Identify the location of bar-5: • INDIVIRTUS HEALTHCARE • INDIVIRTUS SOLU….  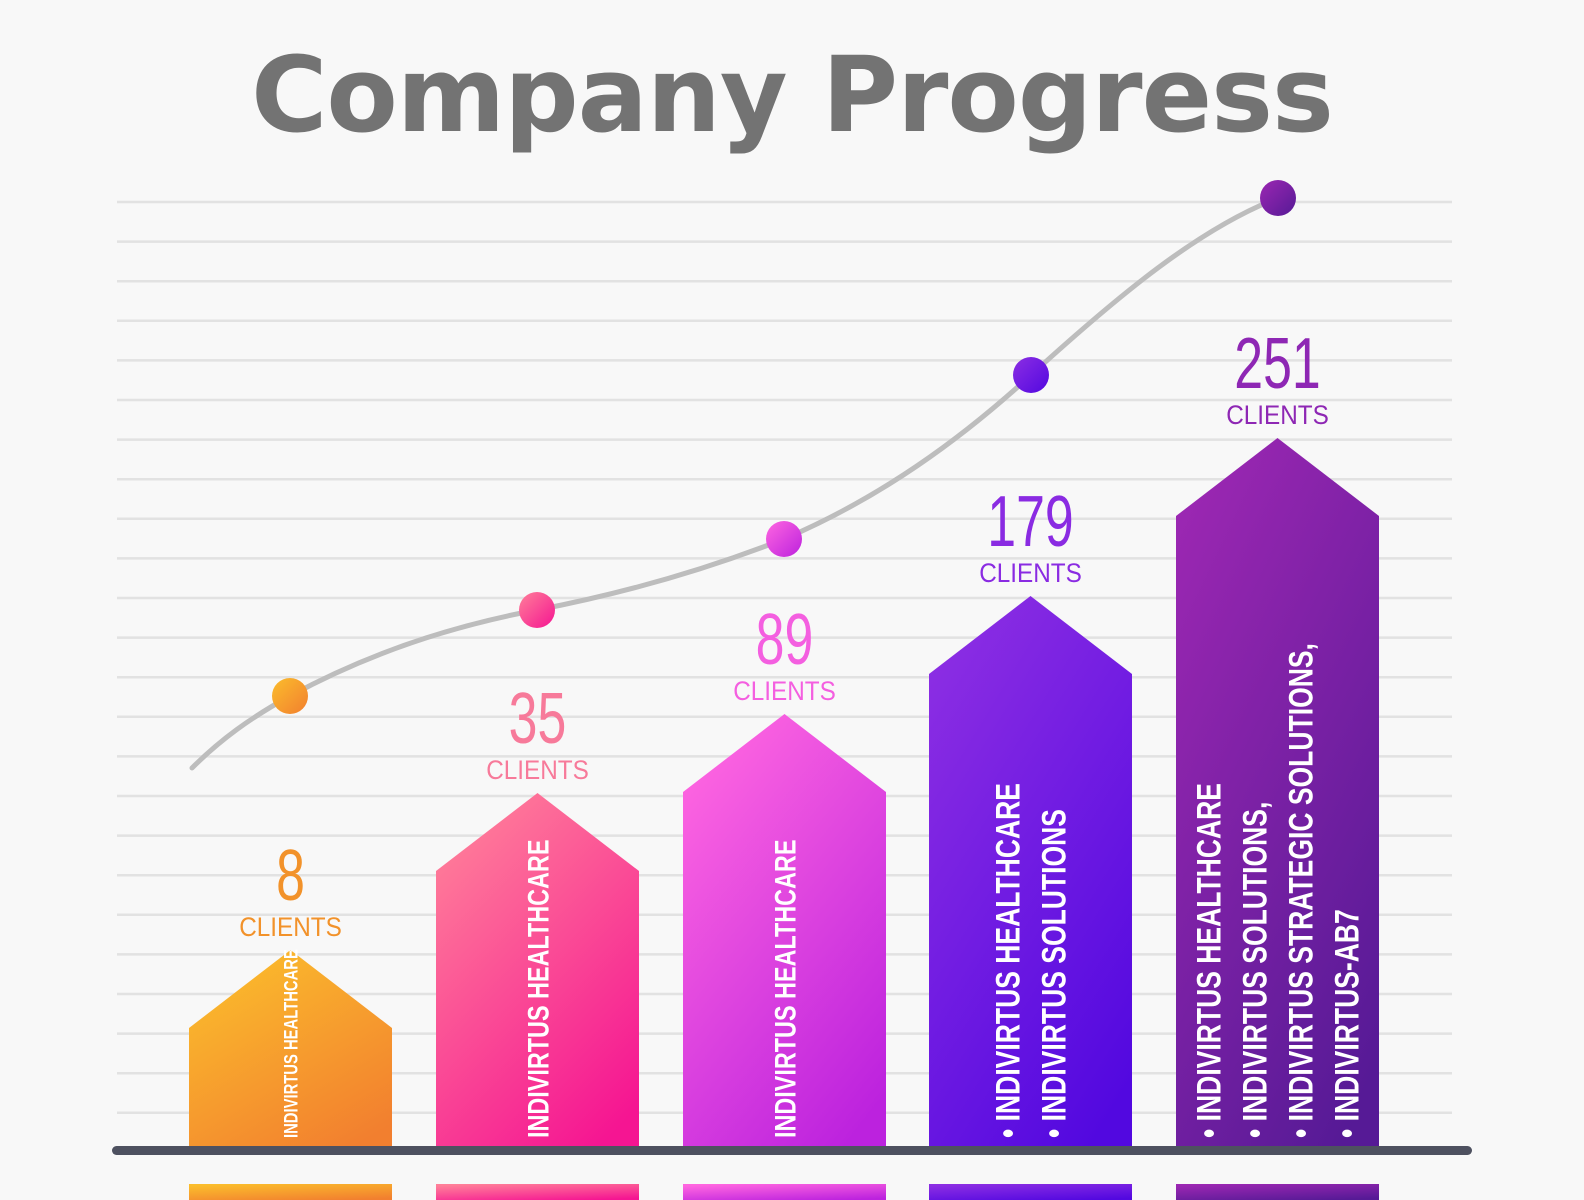
(1277, 793).